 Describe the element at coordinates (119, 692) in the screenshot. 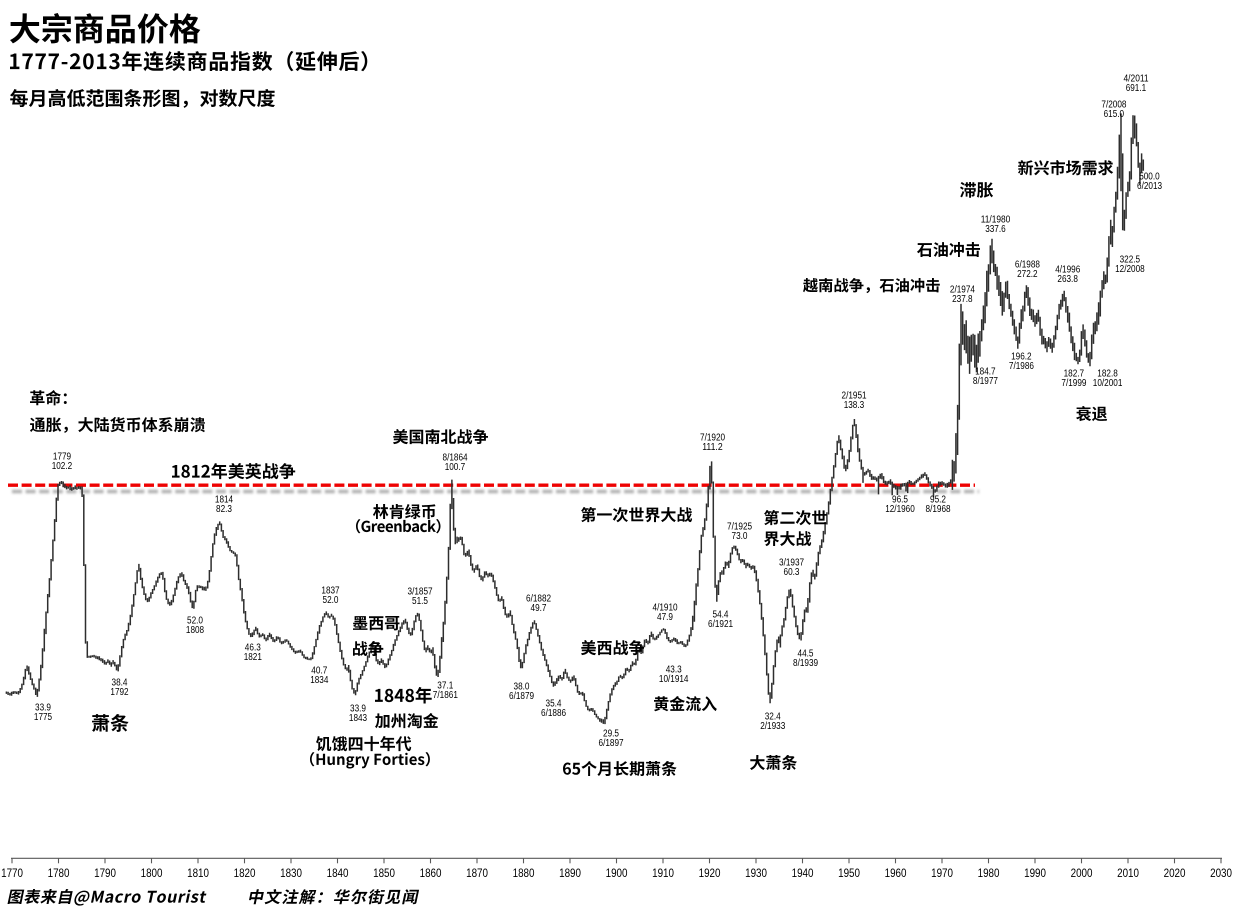

I see `svg-text: 1792` at that location.